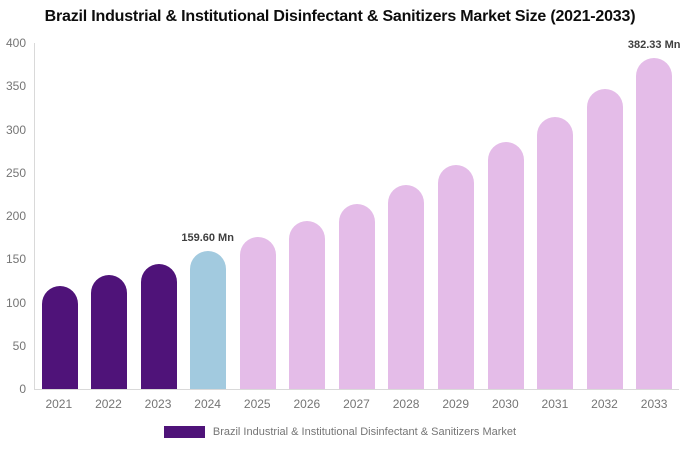 The image size is (680, 450). Describe the element at coordinates (15, 43) in the screenshot. I see `y-tick-label: 400` at that location.